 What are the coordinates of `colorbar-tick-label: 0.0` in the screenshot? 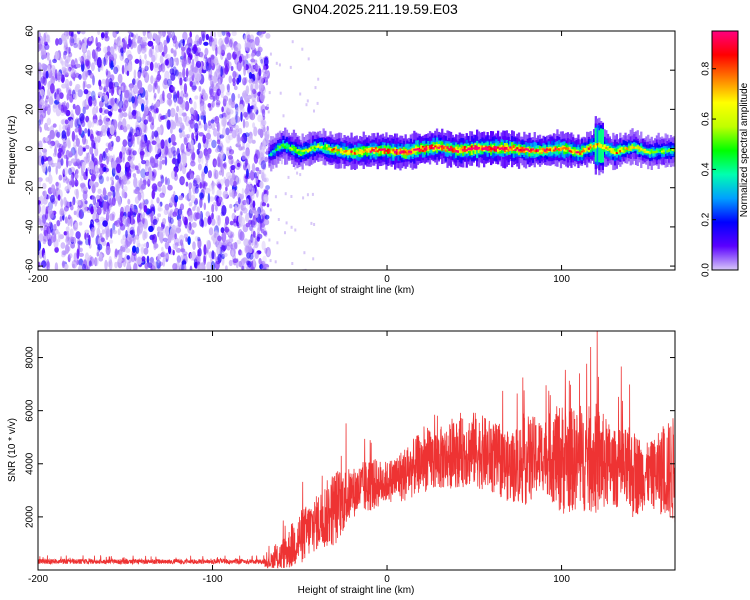 It's located at (706, 270).